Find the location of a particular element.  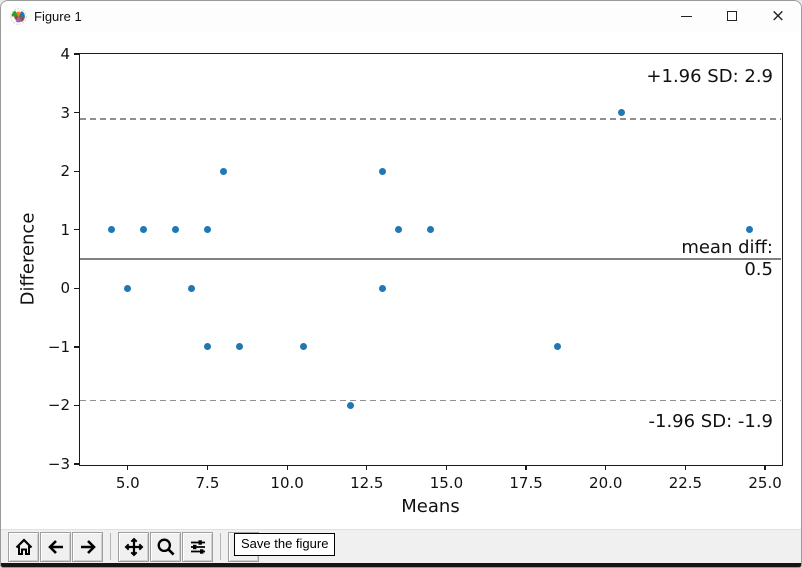

close-icon: × is located at coordinates (778, 15).